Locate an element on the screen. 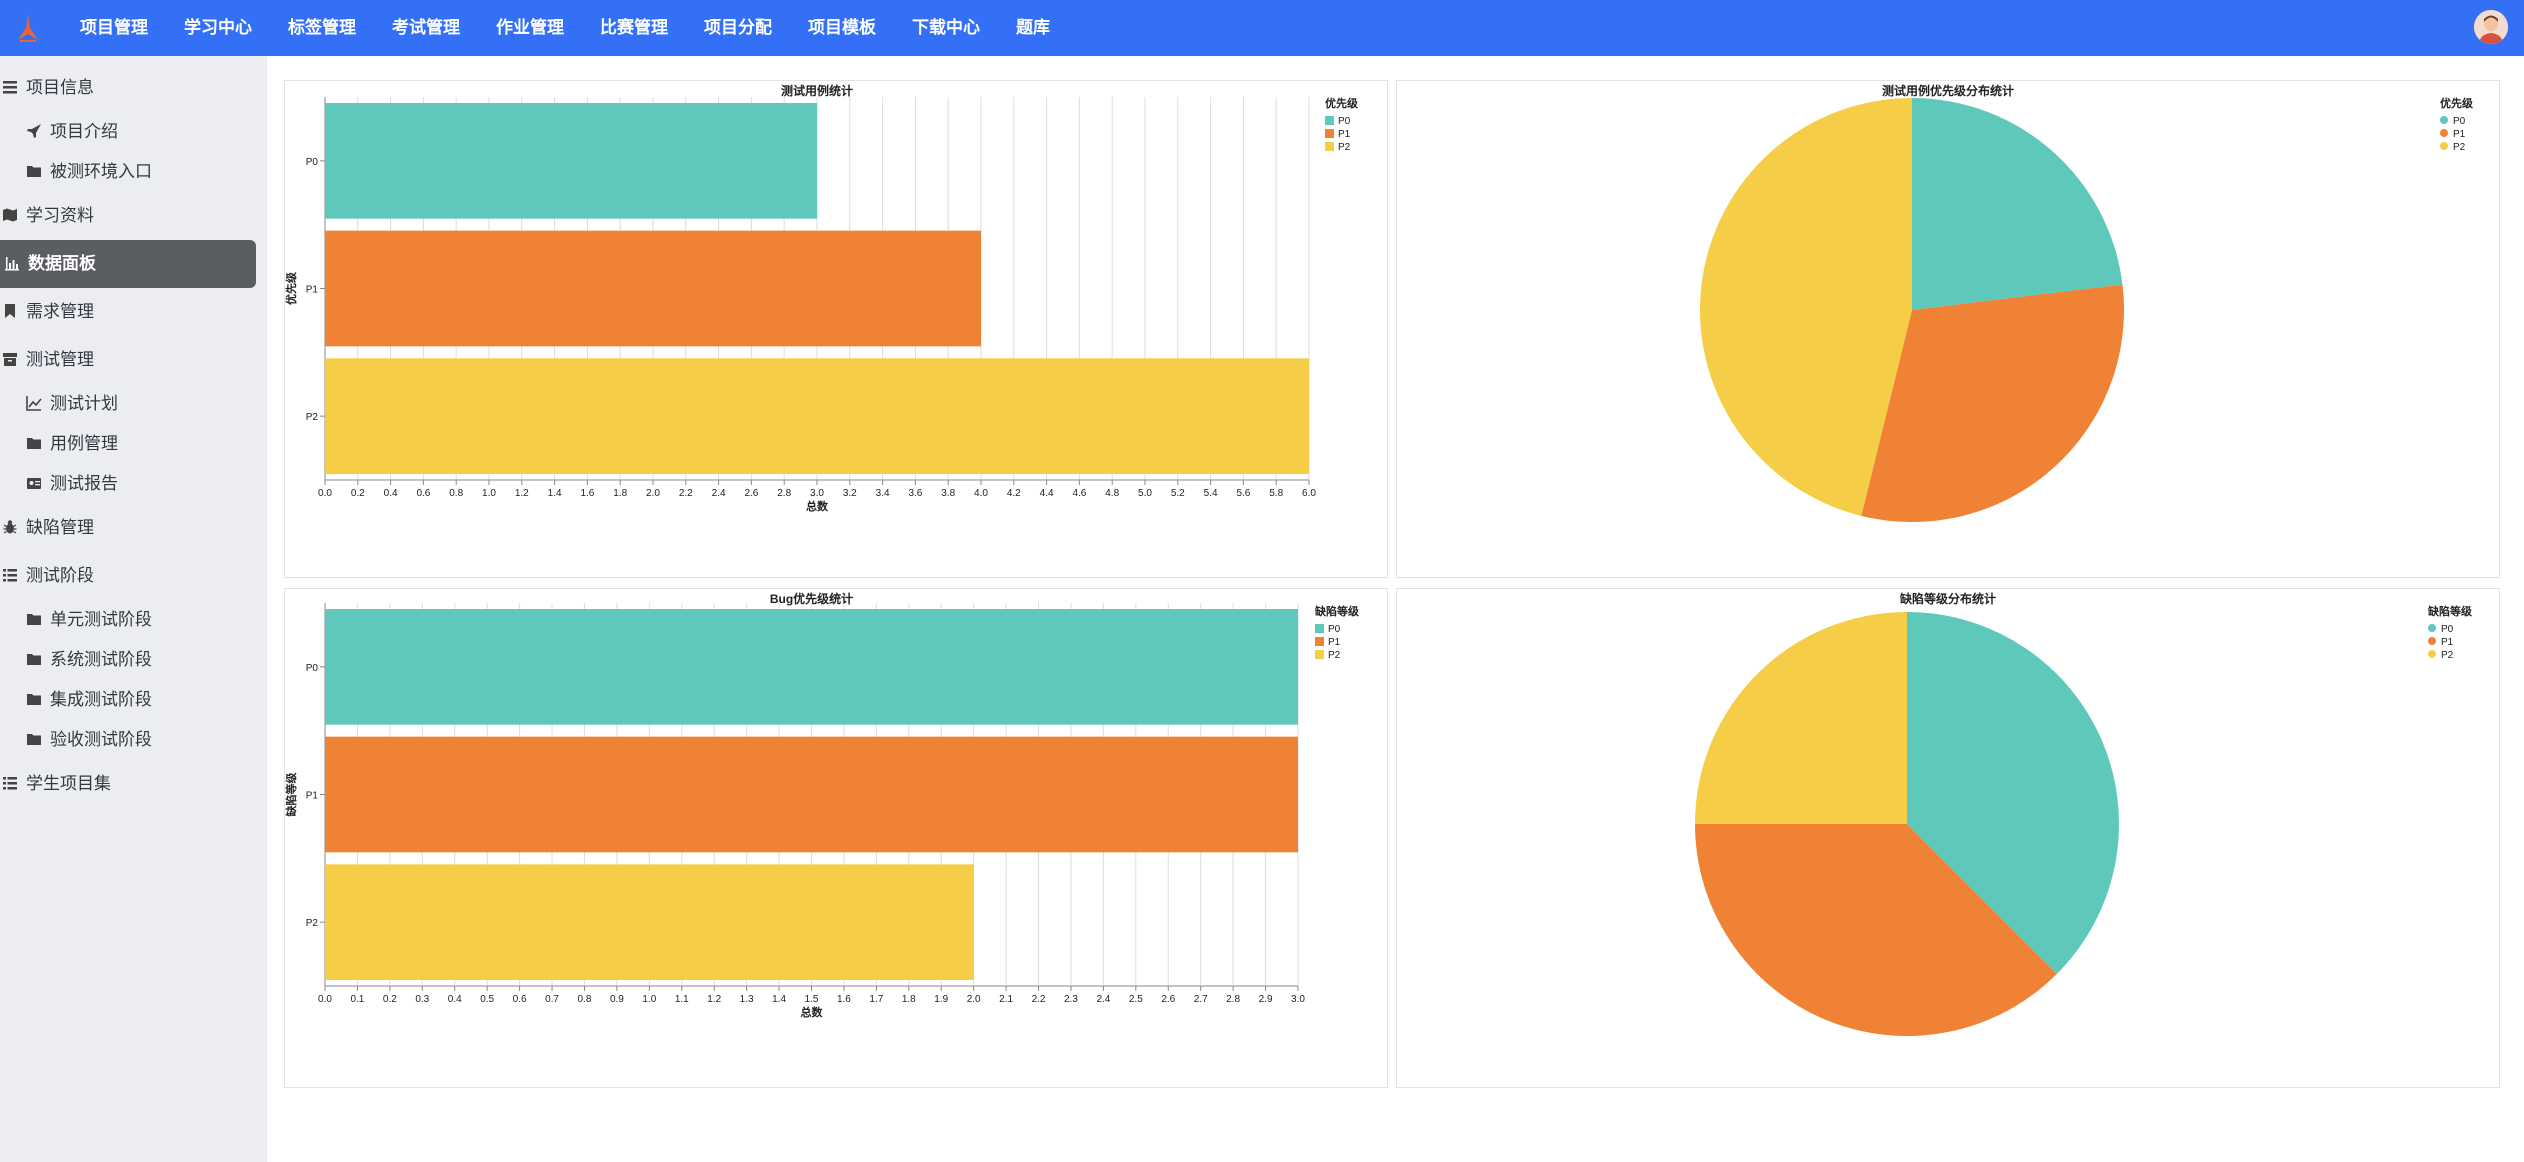 This screenshot has height=1162, width=2524. x-tick-label: 1.8 is located at coordinates (620, 493).